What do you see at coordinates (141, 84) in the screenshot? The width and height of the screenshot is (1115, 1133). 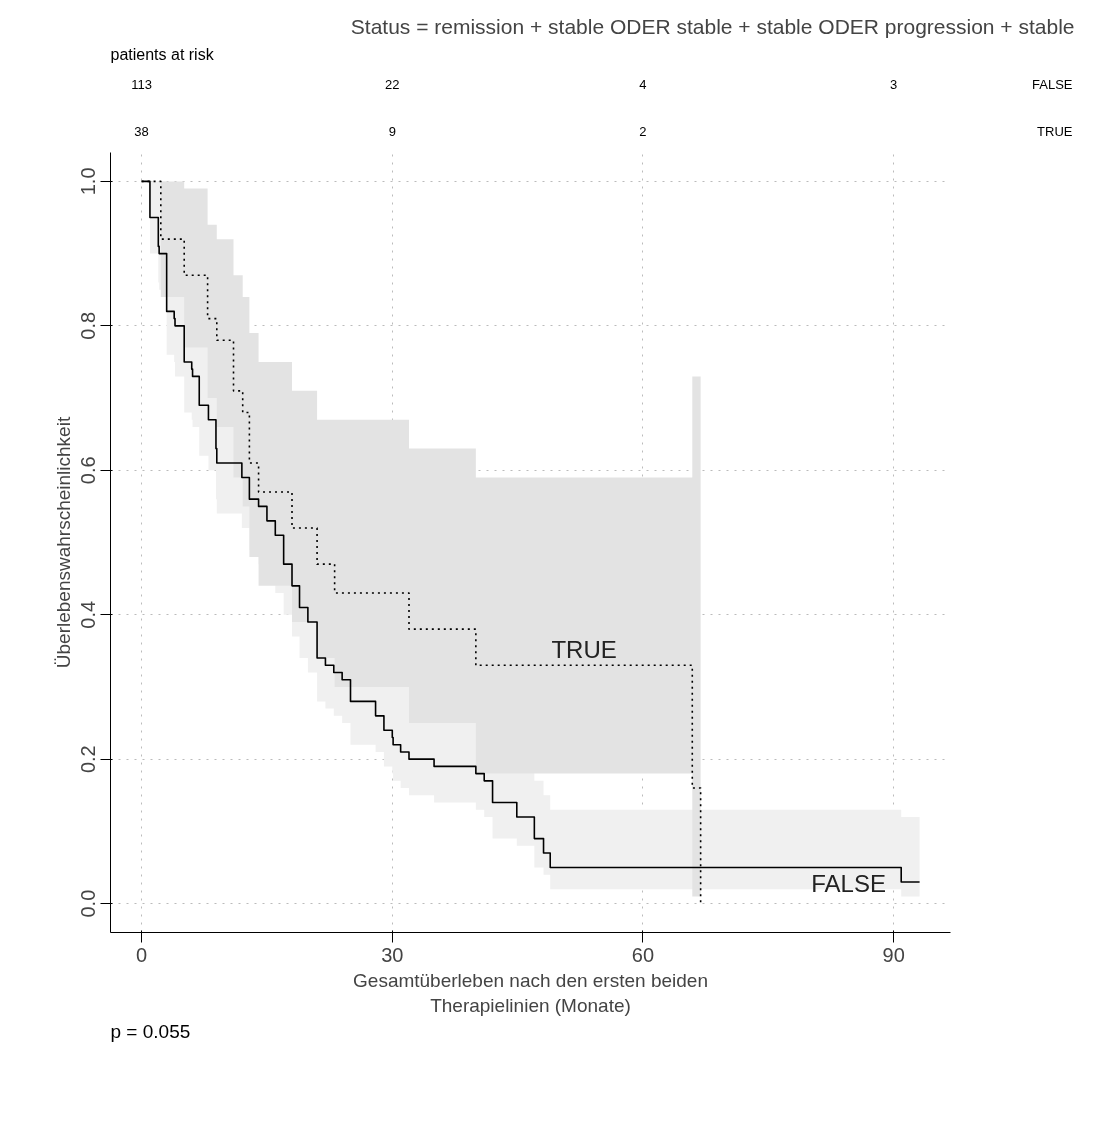 I see `text: 113` at bounding box center [141, 84].